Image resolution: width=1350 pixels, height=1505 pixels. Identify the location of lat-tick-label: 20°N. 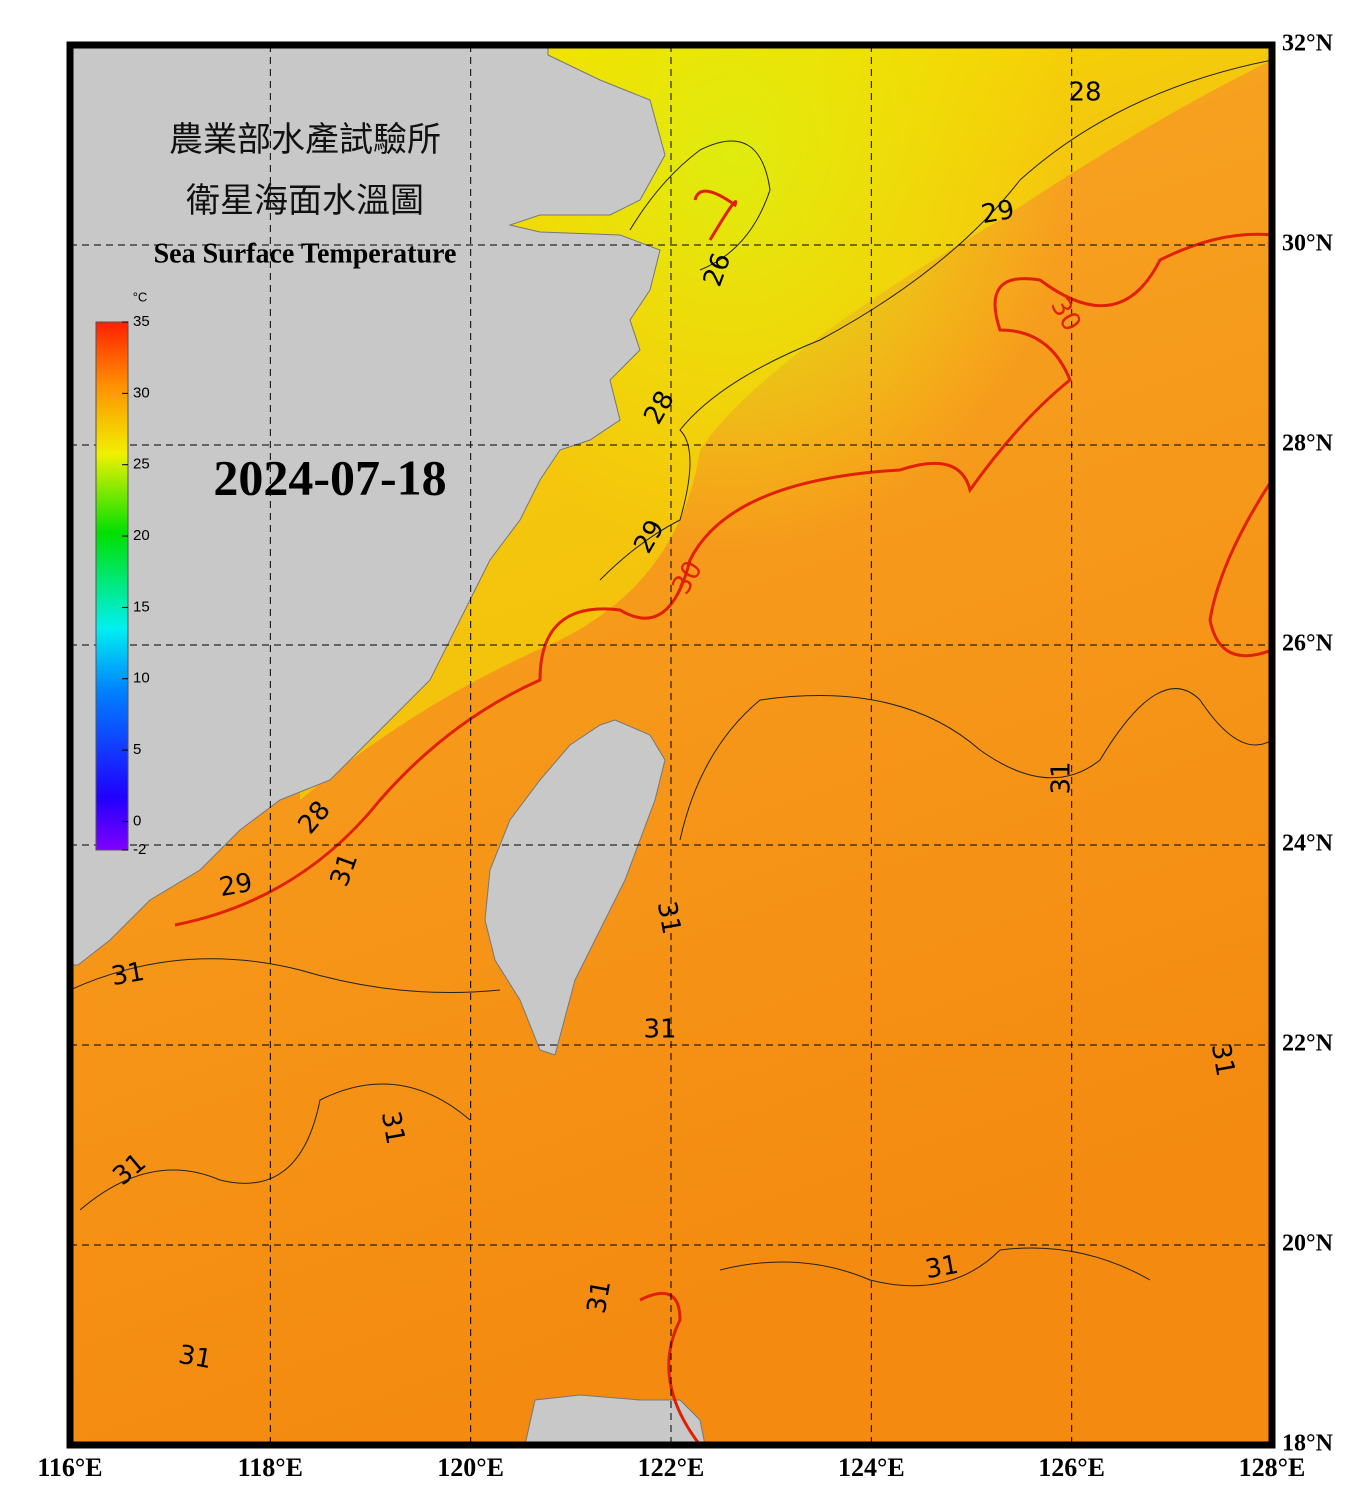
(1308, 1244).